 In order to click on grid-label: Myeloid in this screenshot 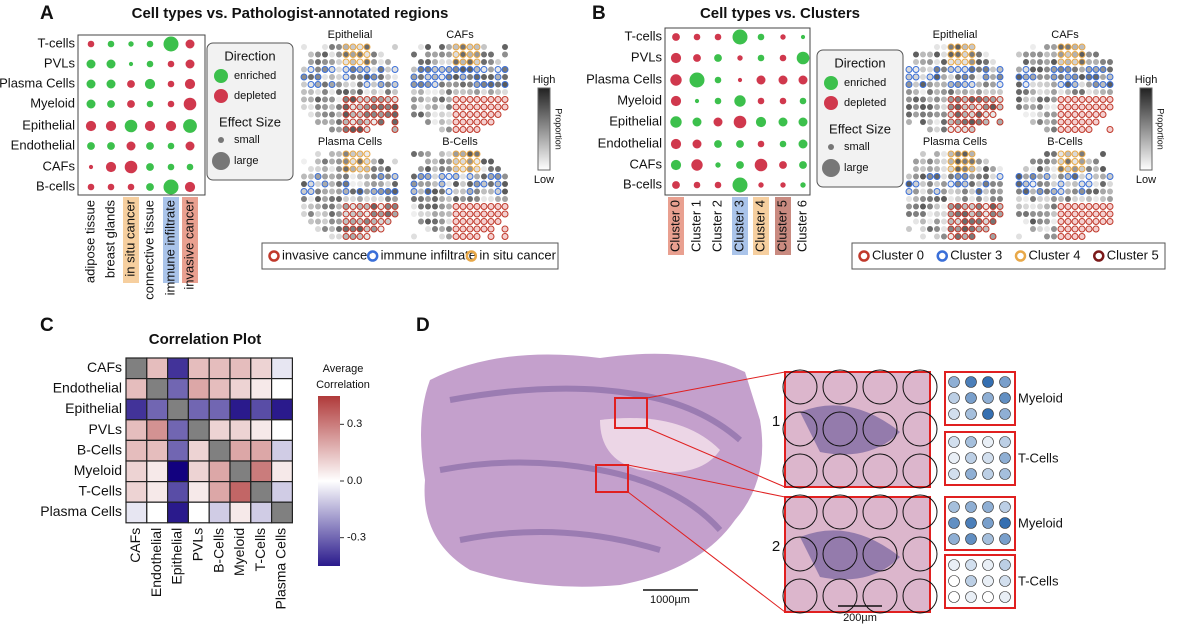, I will do `click(1040, 397)`.